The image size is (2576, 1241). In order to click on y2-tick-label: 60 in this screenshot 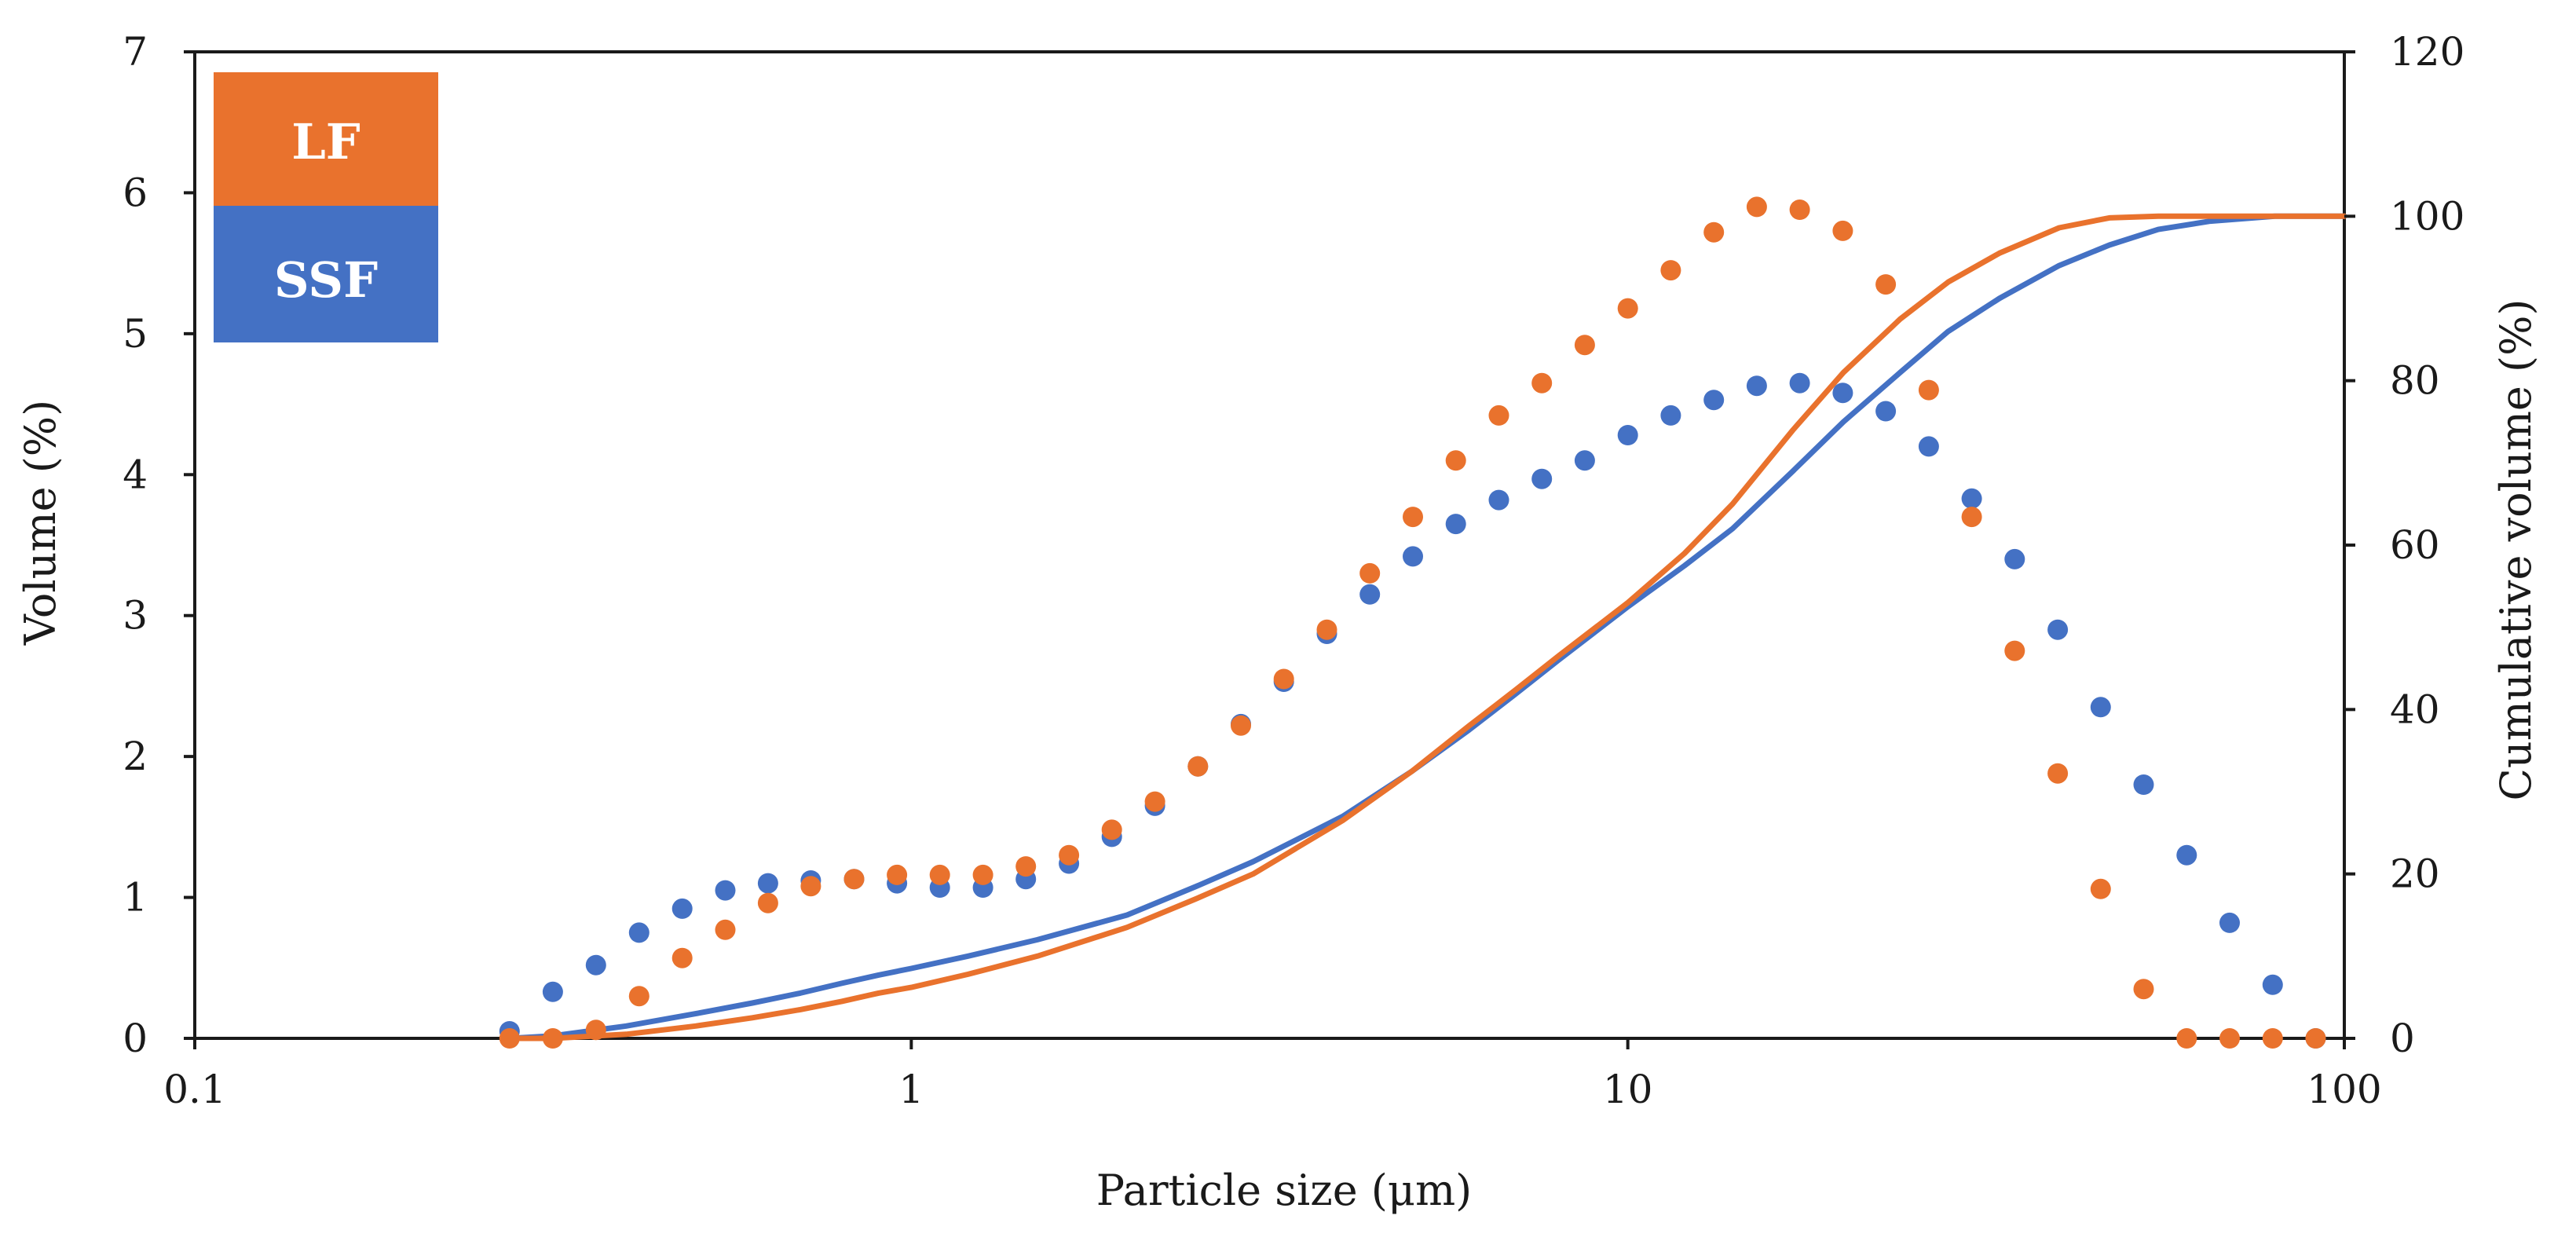, I will do `click(2415, 545)`.